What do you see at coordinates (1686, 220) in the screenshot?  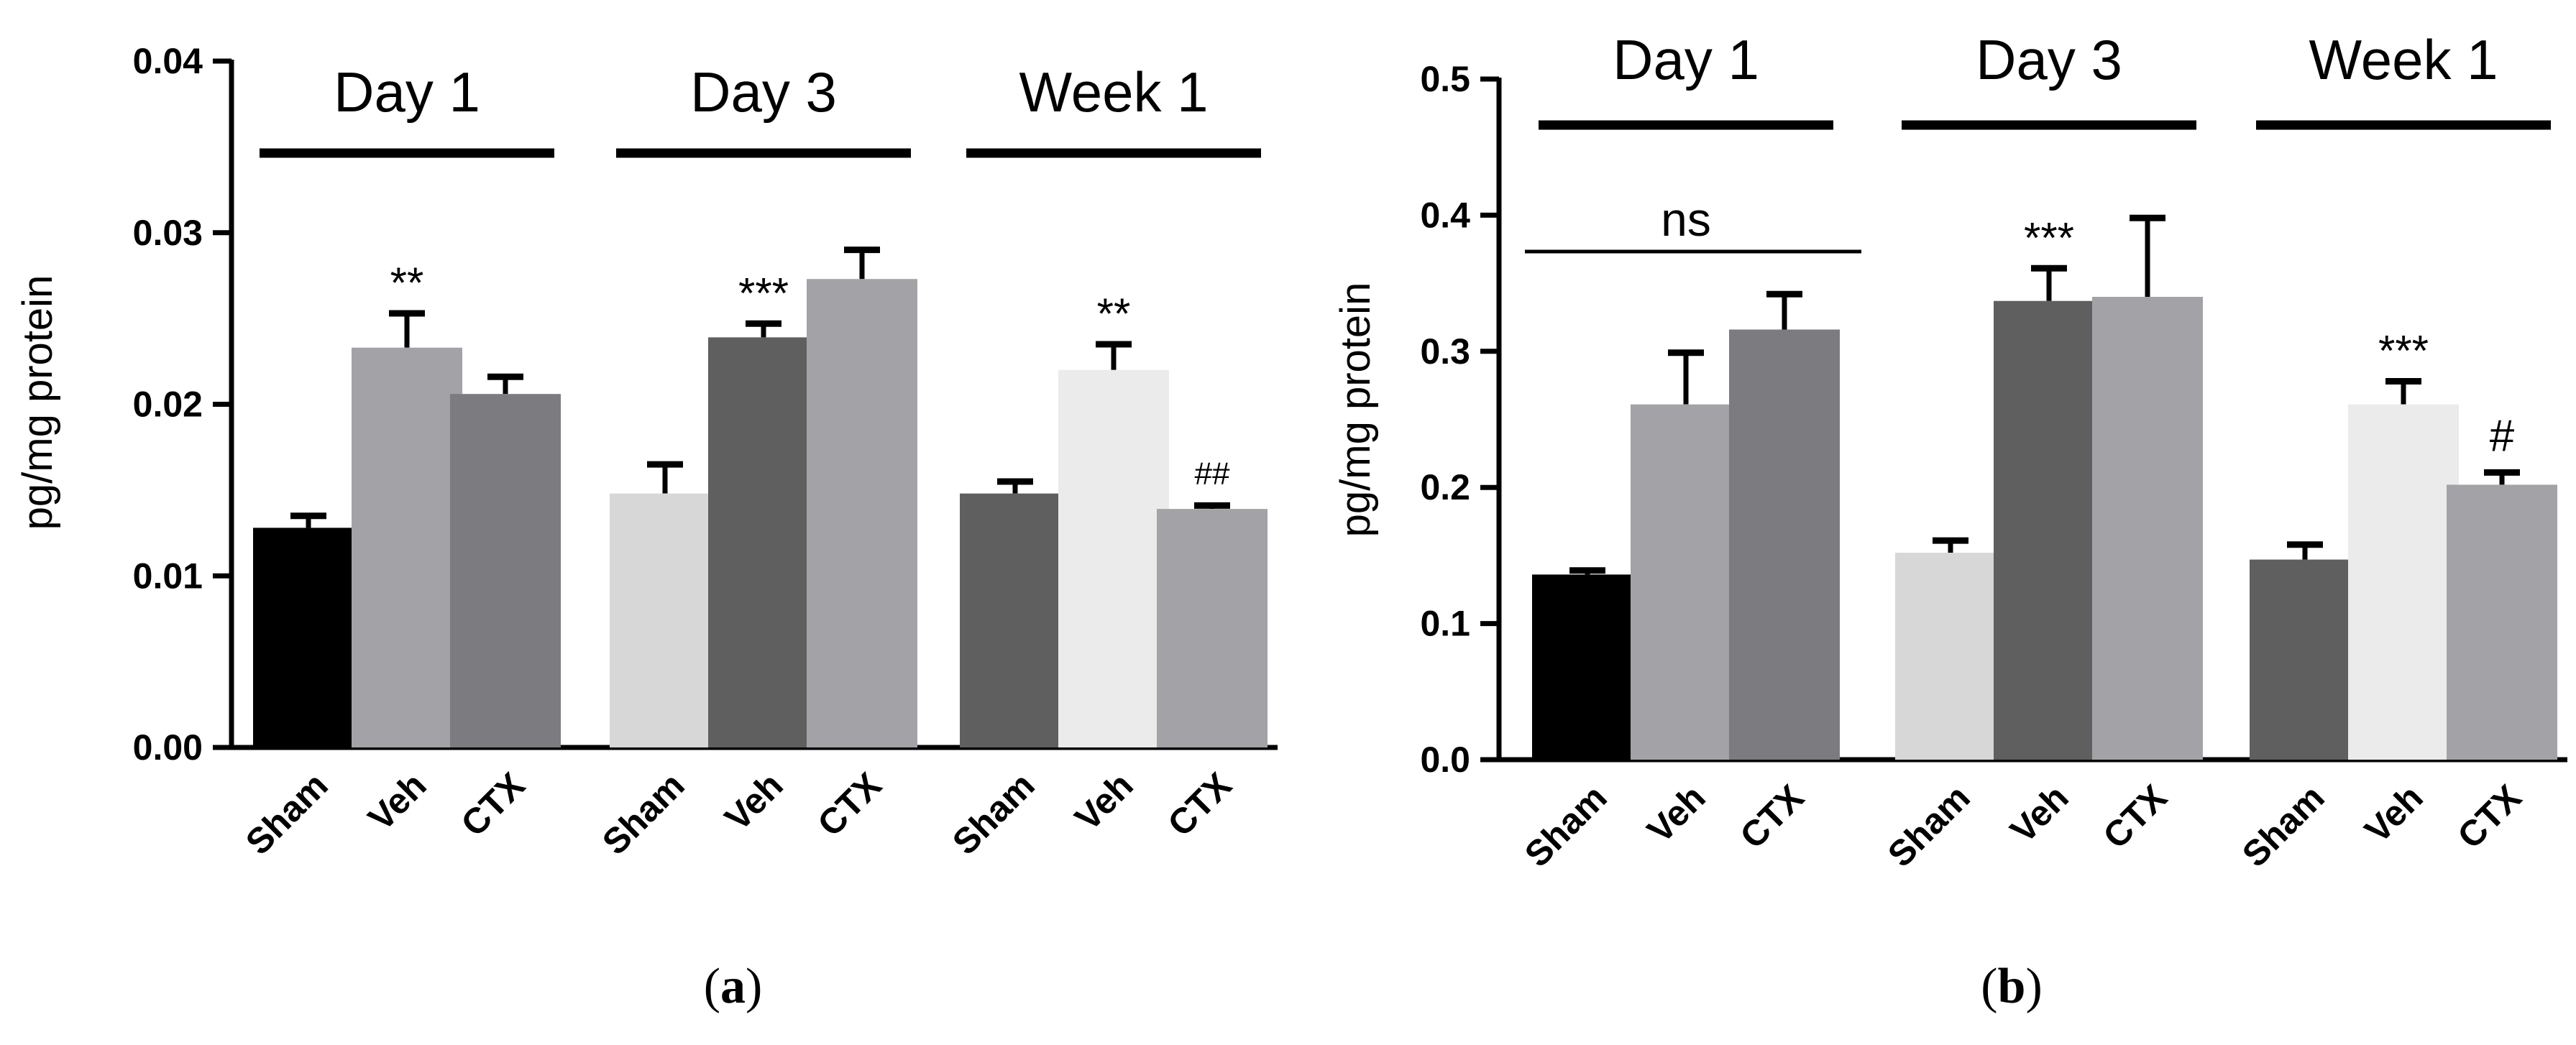 I see `significance-label: ns` at bounding box center [1686, 220].